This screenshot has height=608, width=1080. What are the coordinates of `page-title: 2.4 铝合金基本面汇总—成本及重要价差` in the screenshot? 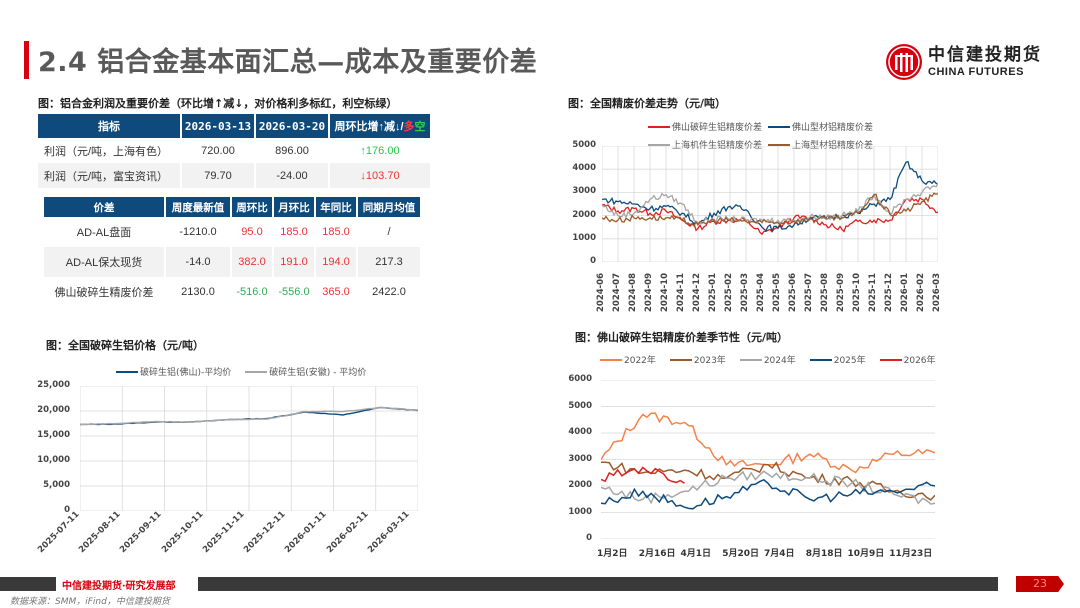 It's located at (288, 62).